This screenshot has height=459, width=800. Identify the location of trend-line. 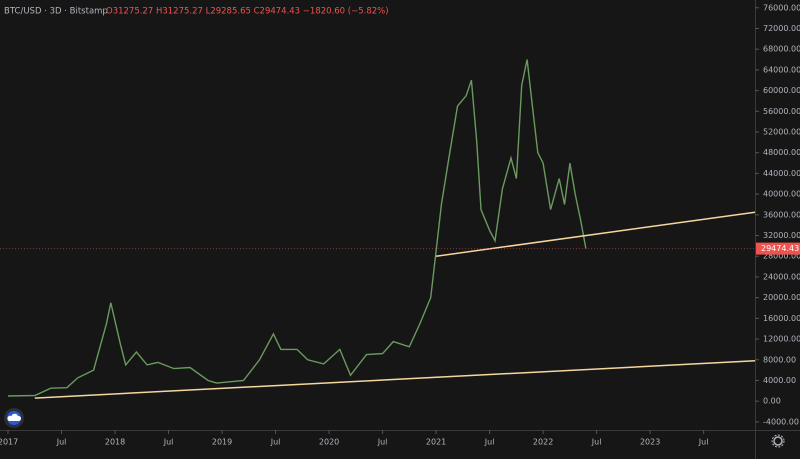
(395, 379).